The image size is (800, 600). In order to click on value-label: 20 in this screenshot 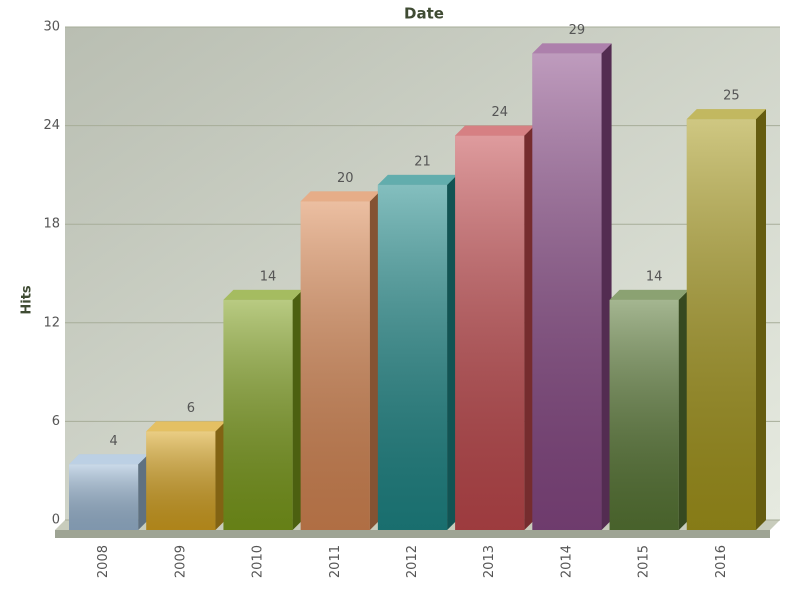, I will do `click(345, 178)`.